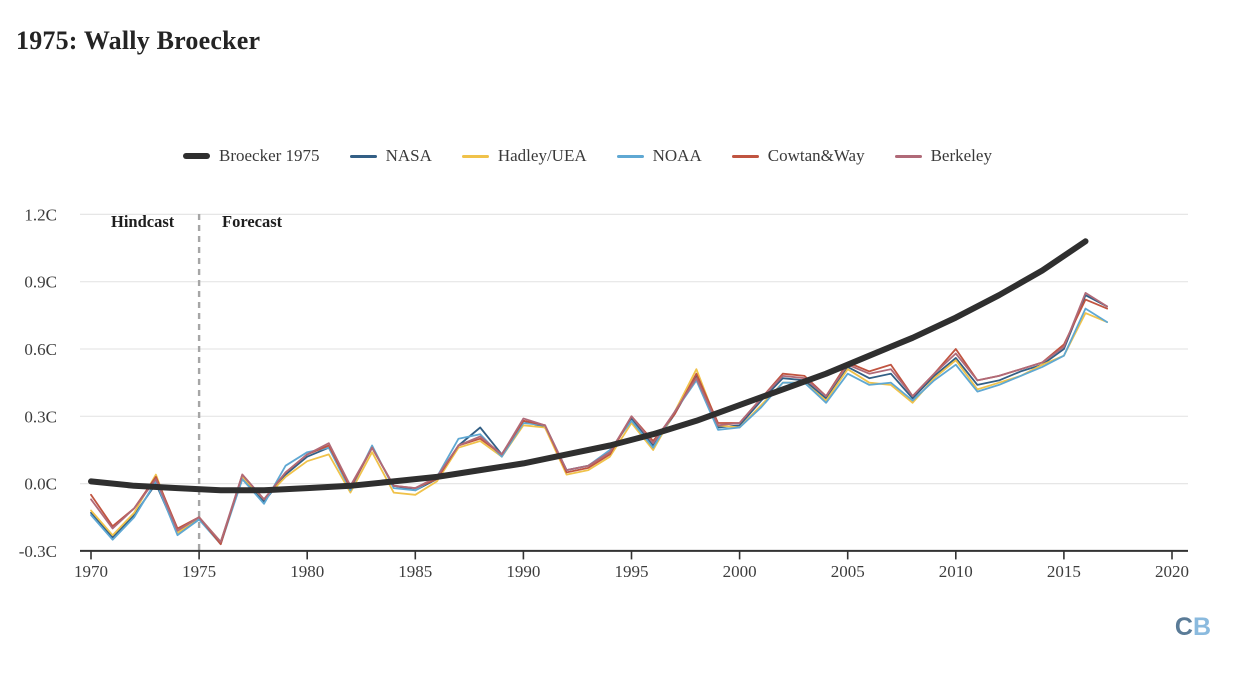 This screenshot has width=1241, height=676. Describe the element at coordinates (961, 155) in the screenshot. I see `legend-label: Berkeley` at that location.